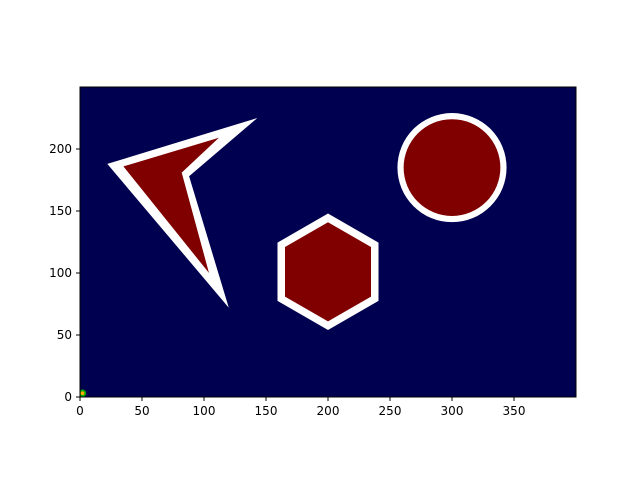 The image size is (640, 480). I want to click on x-tick-label: 100, so click(204, 411).